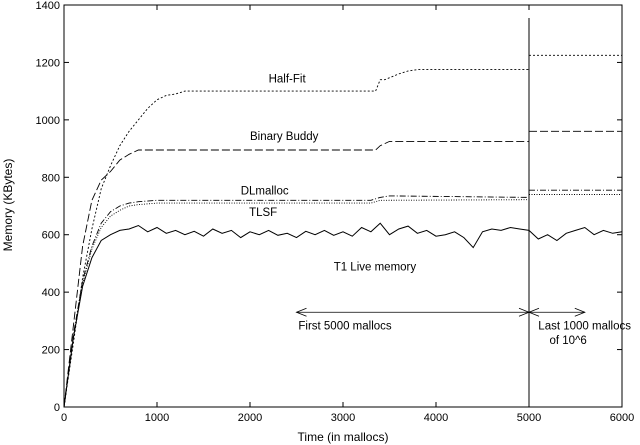 Image resolution: width=640 pixels, height=445 pixels. I want to click on series-label: TLSF, so click(263, 213).